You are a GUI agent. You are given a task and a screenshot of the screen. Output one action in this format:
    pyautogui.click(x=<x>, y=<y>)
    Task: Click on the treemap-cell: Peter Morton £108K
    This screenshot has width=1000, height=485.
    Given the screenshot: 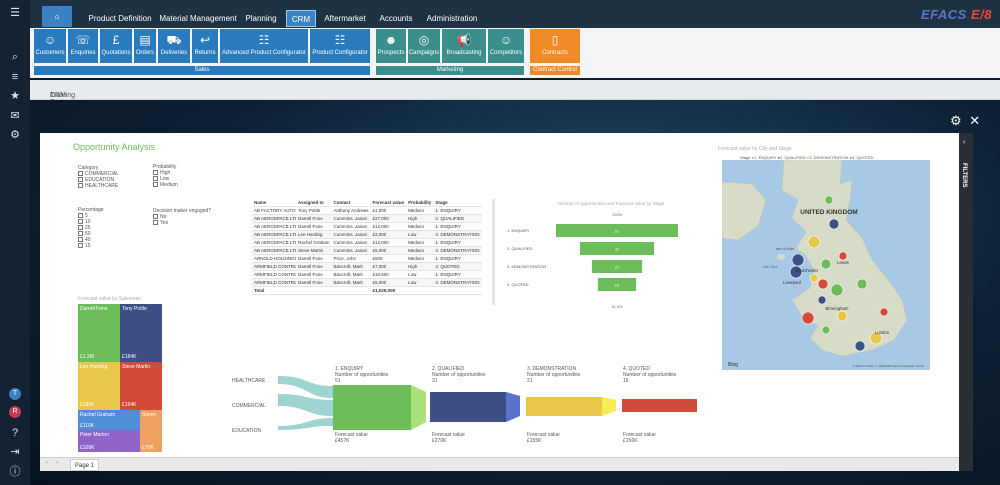 What is the action you would take?
    pyautogui.click(x=109, y=441)
    